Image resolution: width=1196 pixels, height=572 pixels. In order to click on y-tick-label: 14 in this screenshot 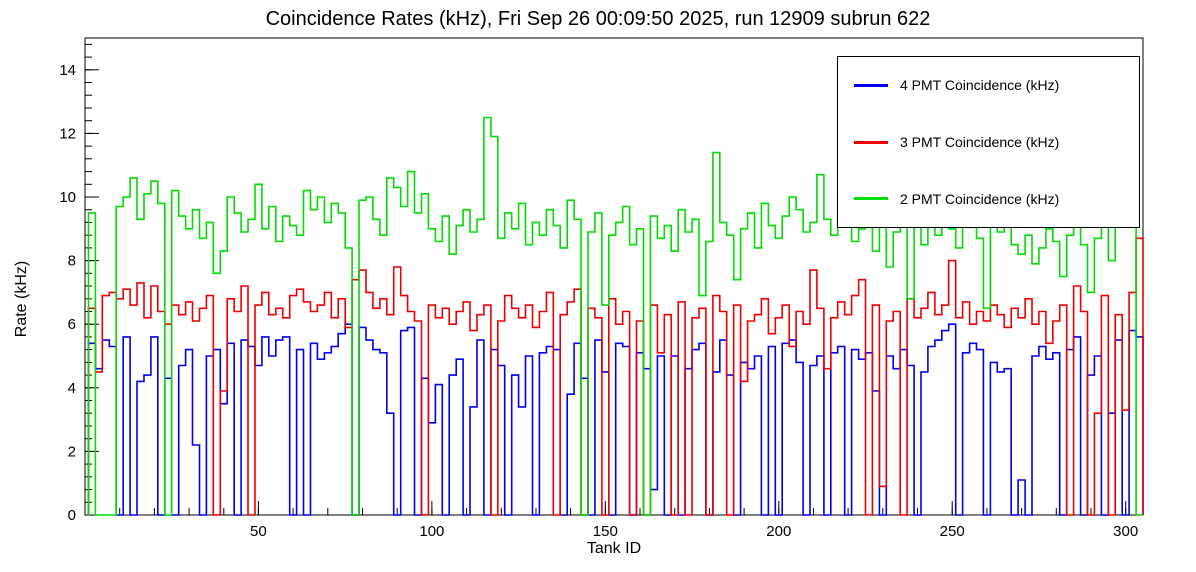, I will do `click(67, 70)`.